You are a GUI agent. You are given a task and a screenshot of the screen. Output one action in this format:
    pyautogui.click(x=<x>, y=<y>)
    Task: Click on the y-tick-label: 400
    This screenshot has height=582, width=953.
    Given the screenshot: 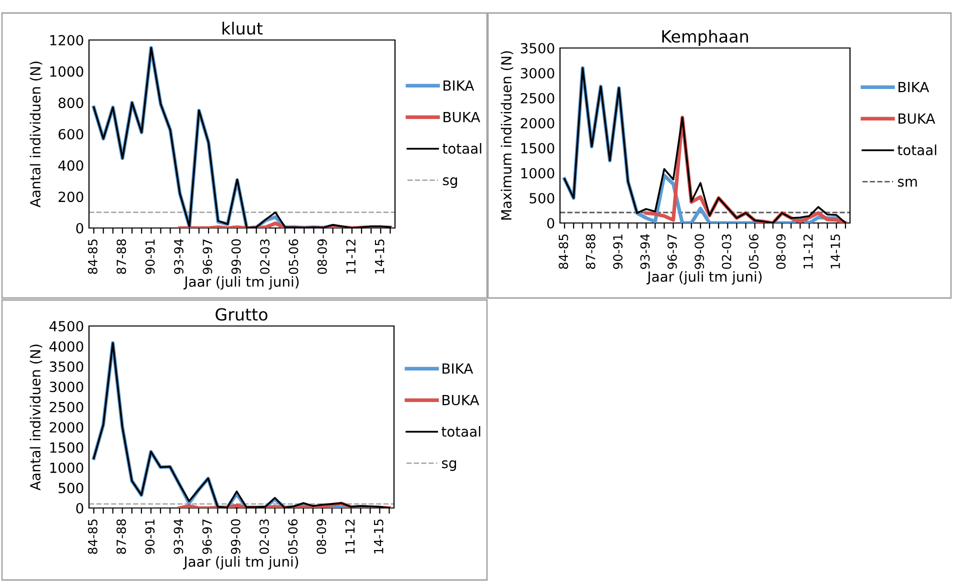 What is the action you would take?
    pyautogui.click(x=71, y=165)
    